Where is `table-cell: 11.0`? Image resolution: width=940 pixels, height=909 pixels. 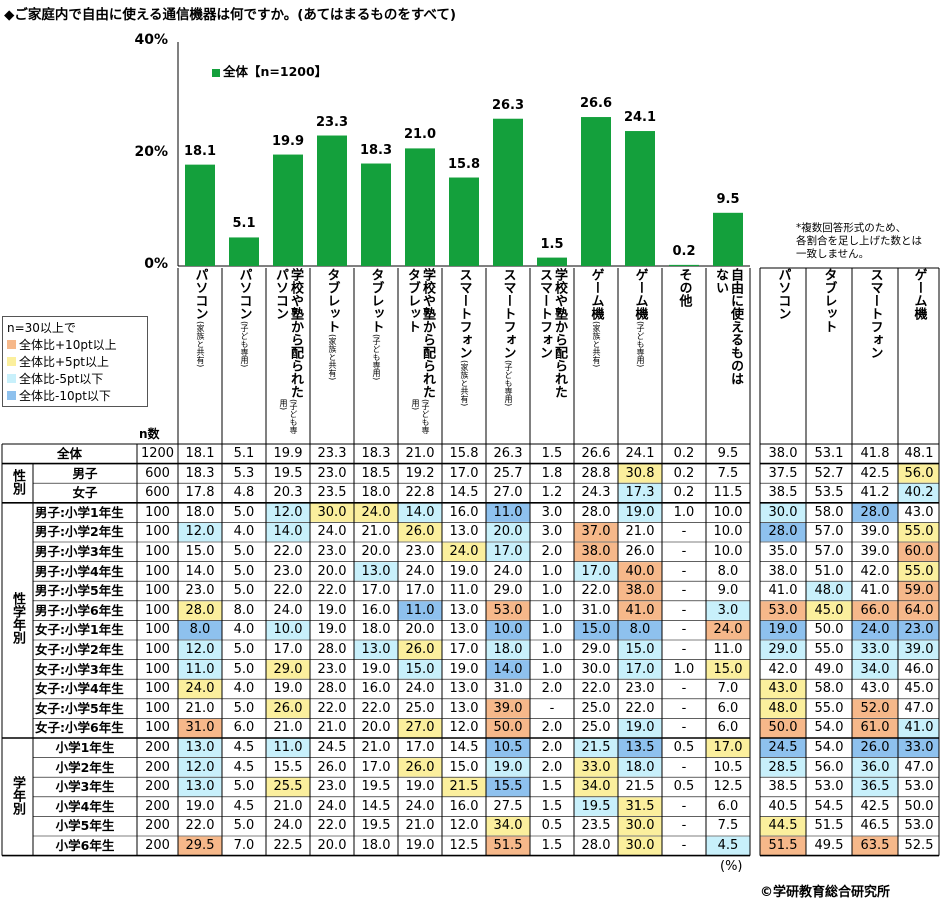 table-cell: 11.0 is located at coordinates (508, 512).